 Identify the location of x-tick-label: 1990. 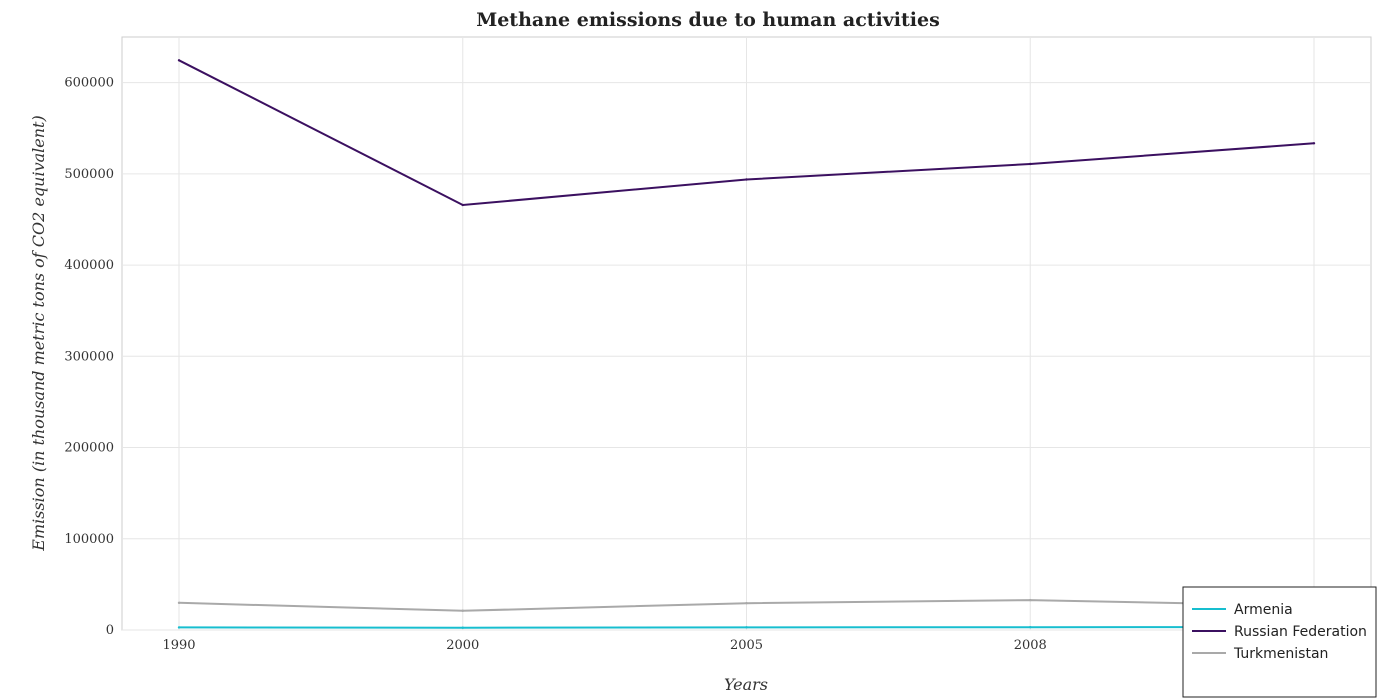
(178, 645).